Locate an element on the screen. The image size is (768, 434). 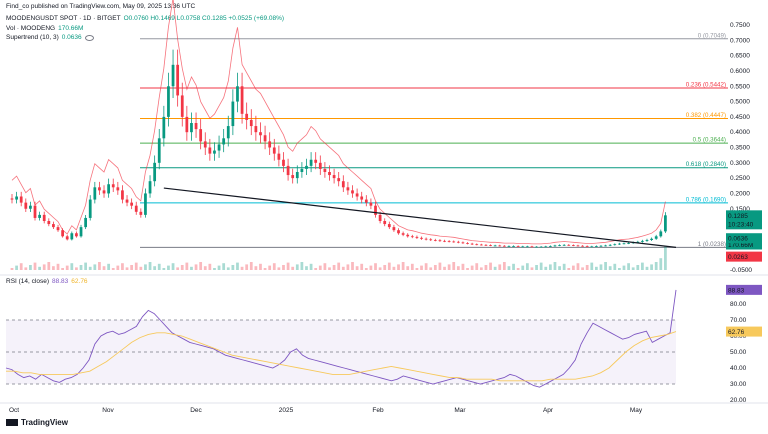
price-tick-label: 0.5000 is located at coordinates (740, 102).